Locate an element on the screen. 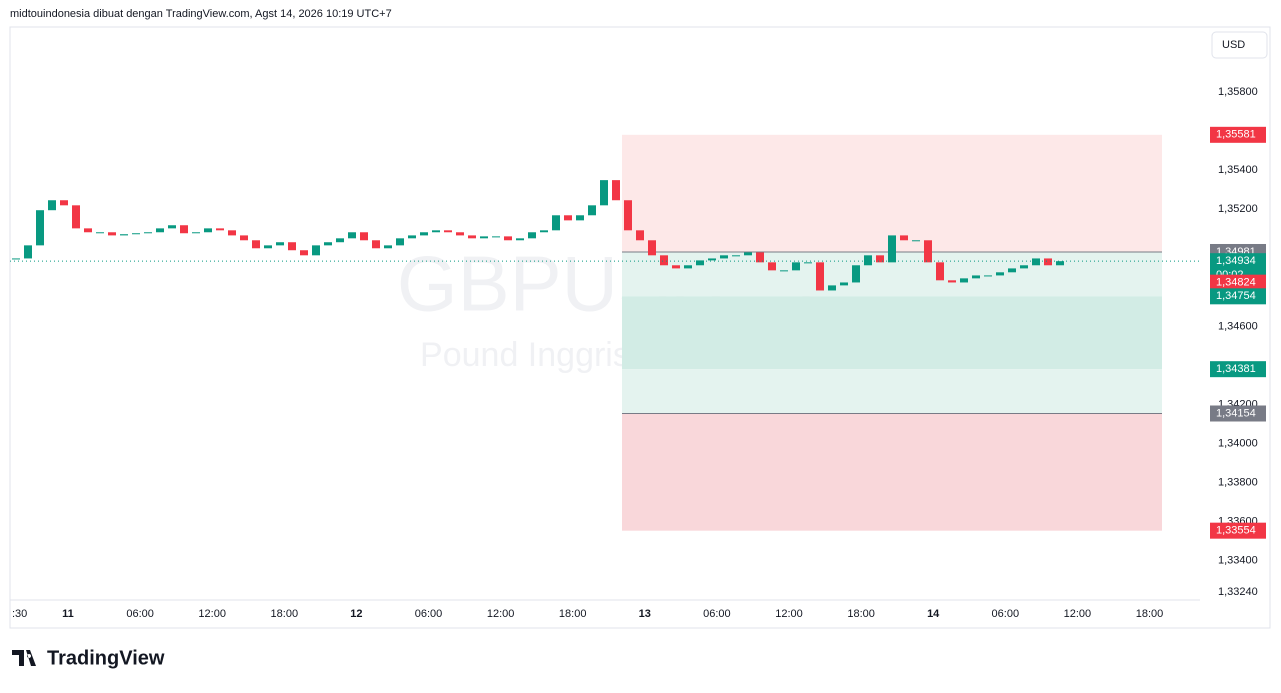  price-badge-label: 1,34154 is located at coordinates (1236, 413).